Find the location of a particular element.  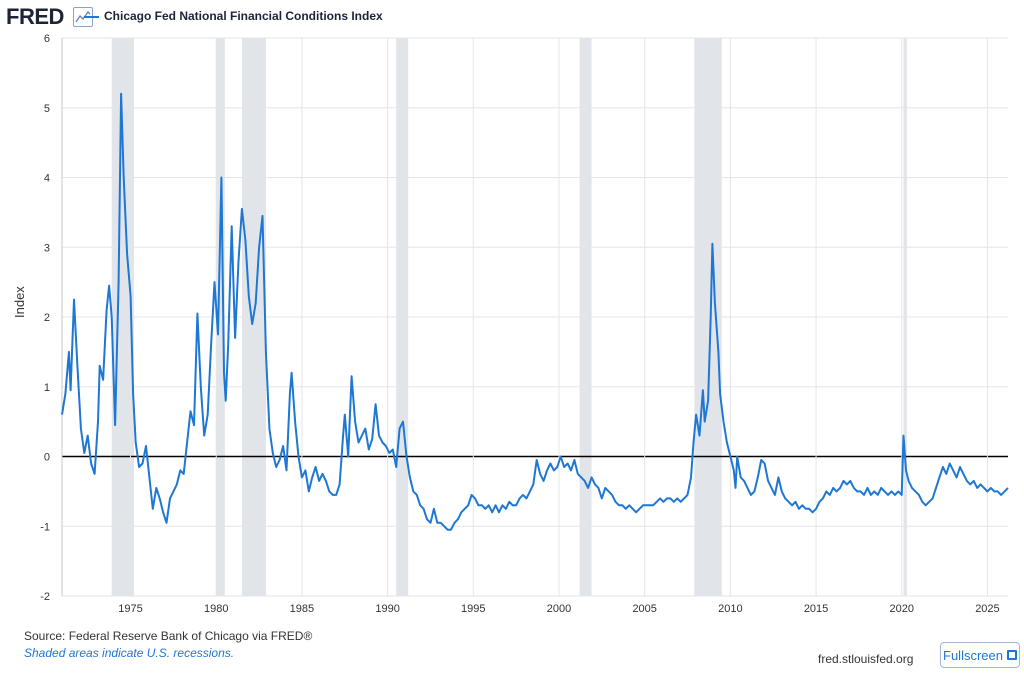

fullscreen-button: Fullscreen is located at coordinates (980, 655).